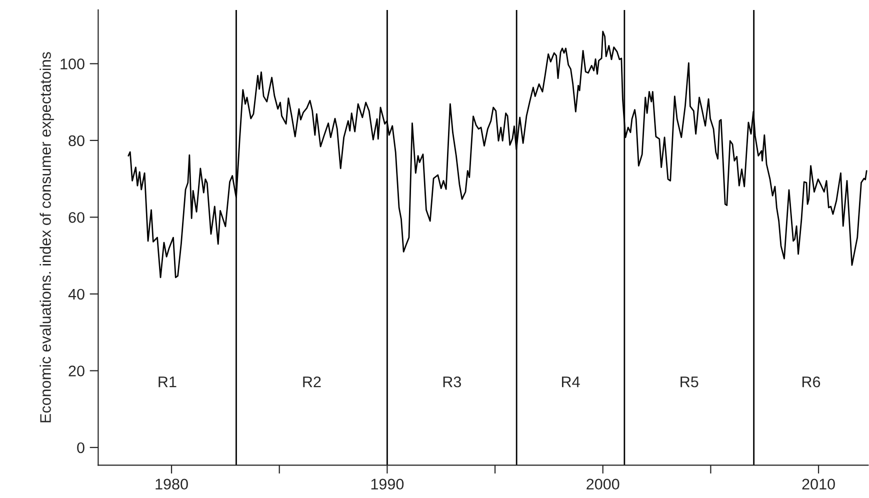 The image size is (869, 498). Describe the element at coordinates (603, 484) in the screenshot. I see `x-tick-label: 2000` at that location.